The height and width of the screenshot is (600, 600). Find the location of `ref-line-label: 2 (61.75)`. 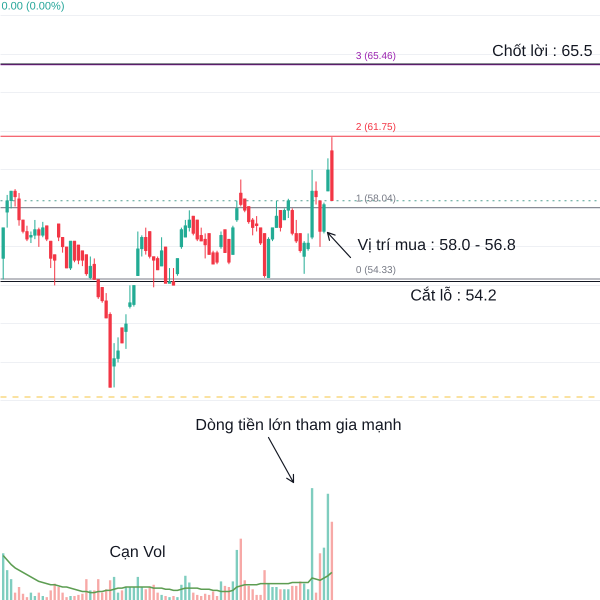

ref-line-label: 2 (61.75) is located at coordinates (376, 128).